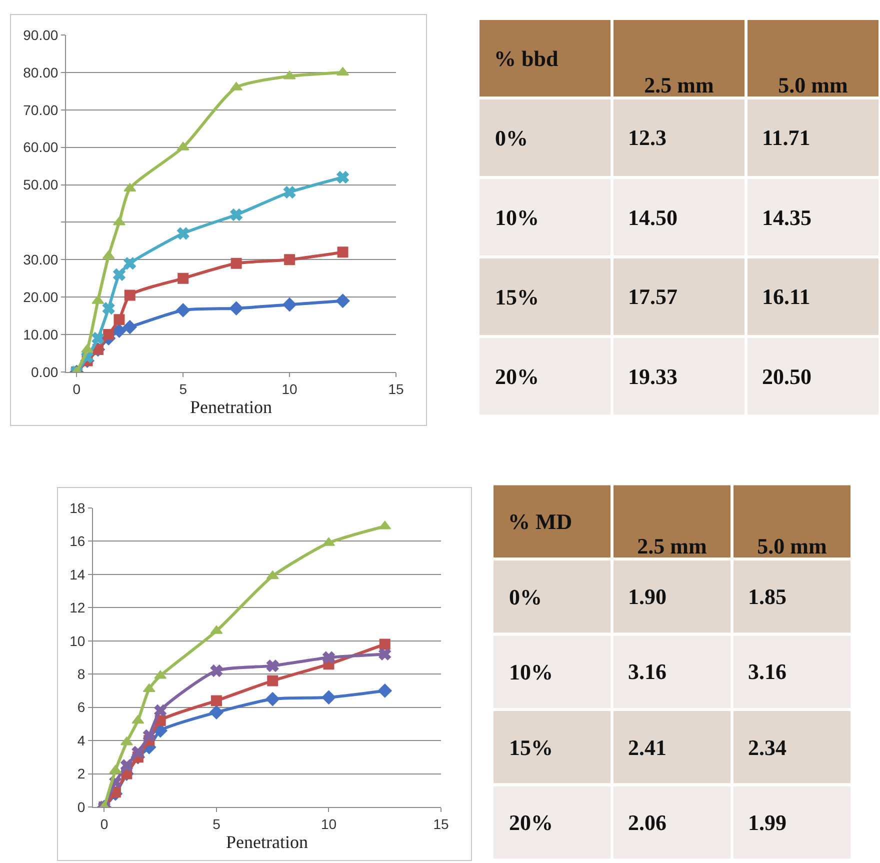  Describe the element at coordinates (104, 824) in the screenshot. I see `x-tick-label: 0` at that location.